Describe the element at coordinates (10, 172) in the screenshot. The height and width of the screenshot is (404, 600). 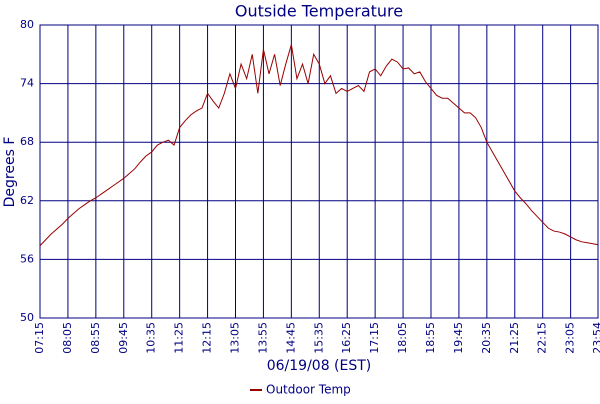
I see `y-axis-label: Degrees F` at that location.